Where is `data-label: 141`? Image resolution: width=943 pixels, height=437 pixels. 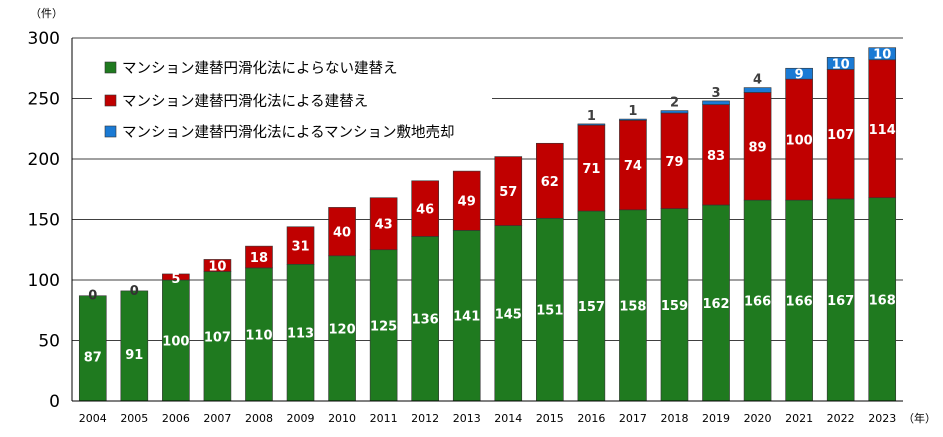
data-label: 141 is located at coordinates (466, 317).